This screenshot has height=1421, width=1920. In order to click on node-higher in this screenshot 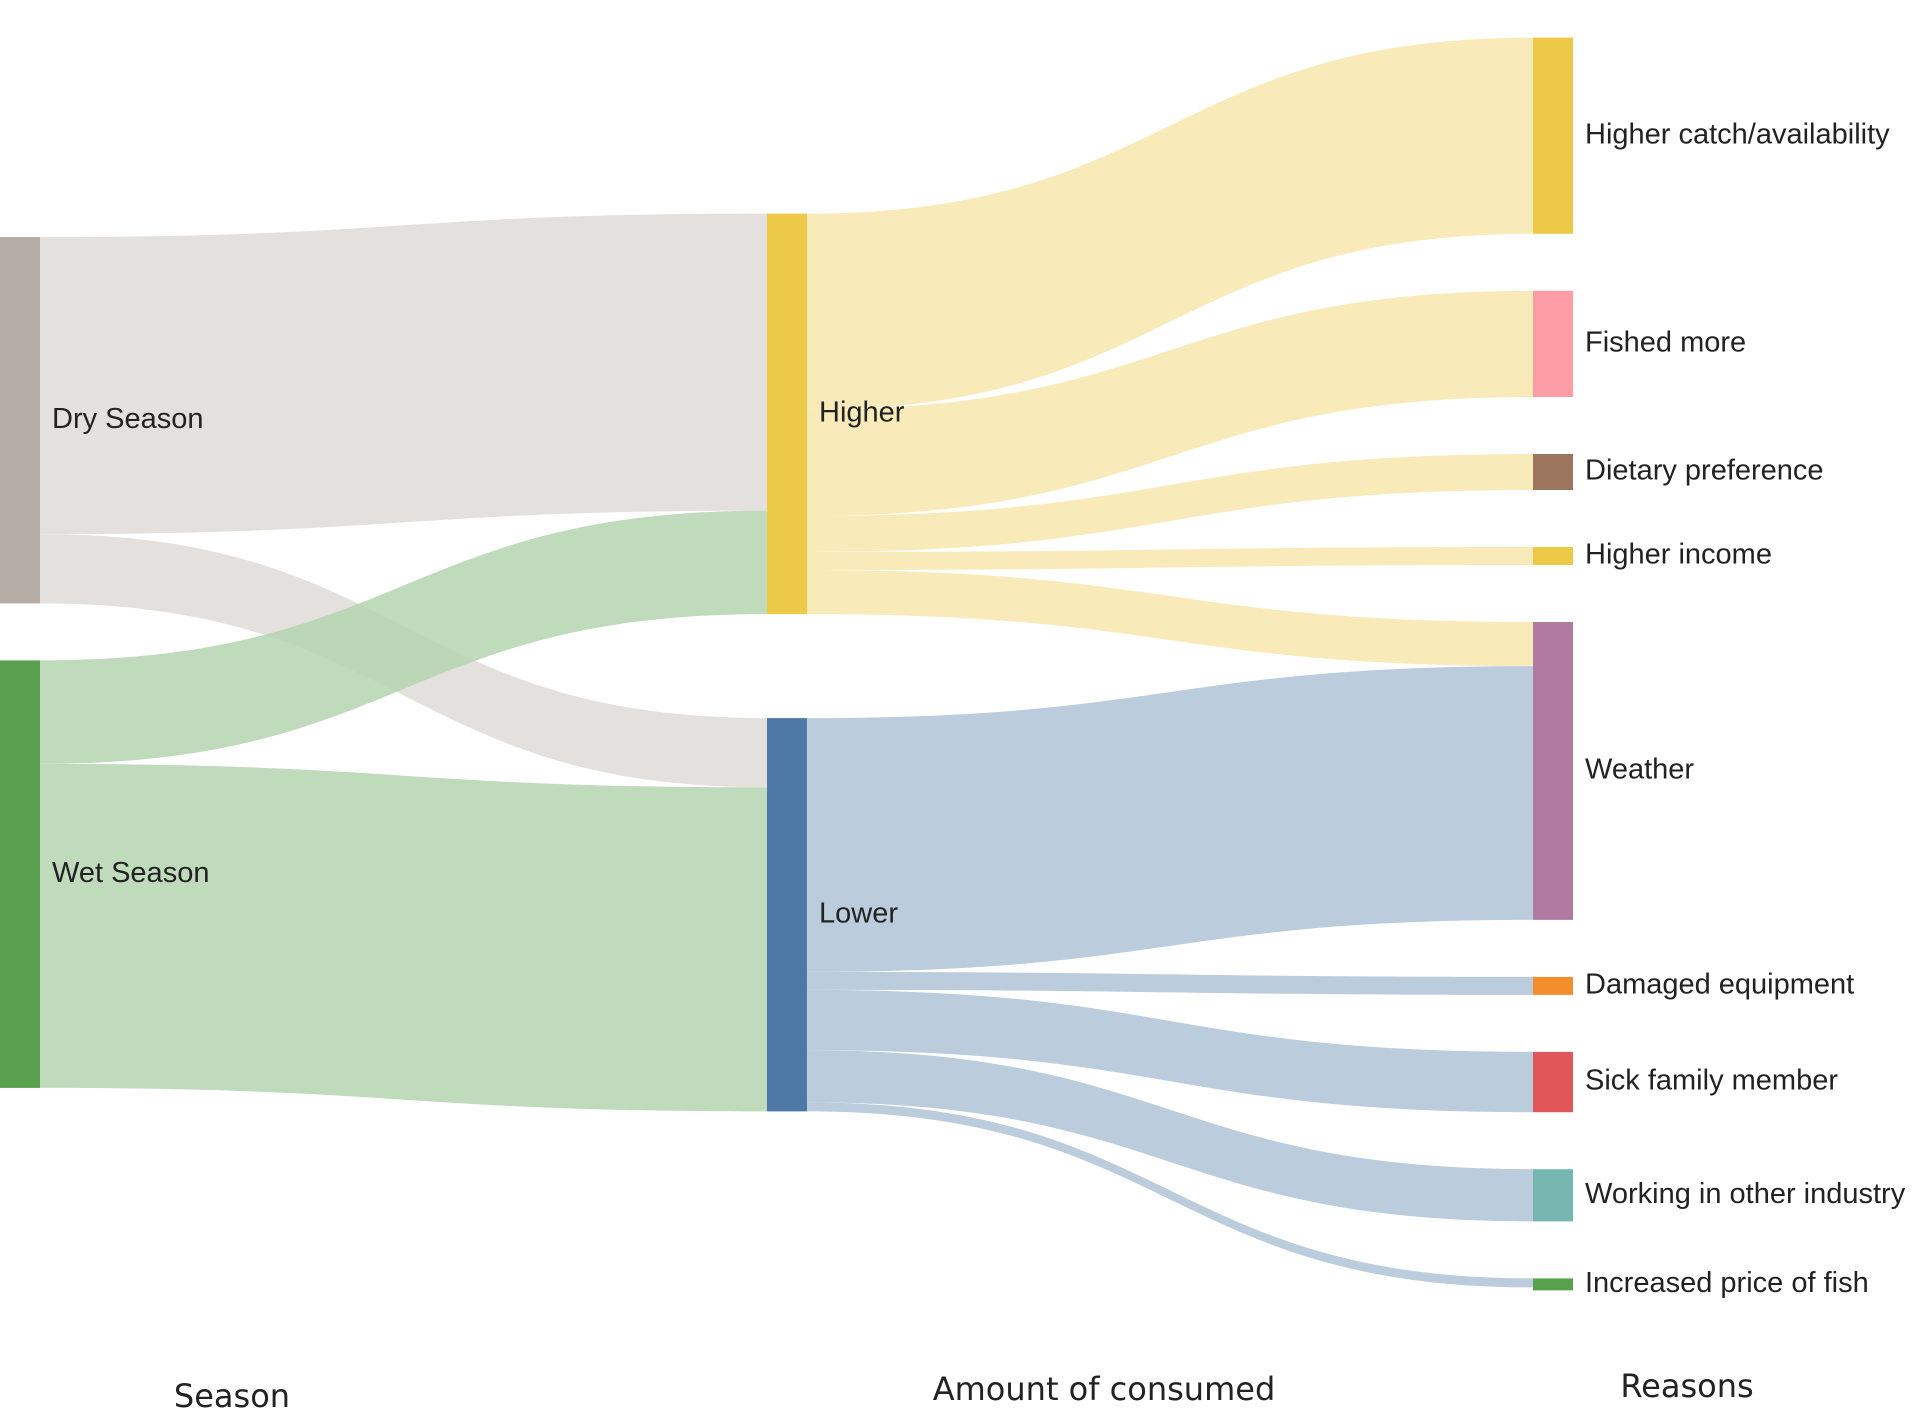, I will do `click(787, 414)`.